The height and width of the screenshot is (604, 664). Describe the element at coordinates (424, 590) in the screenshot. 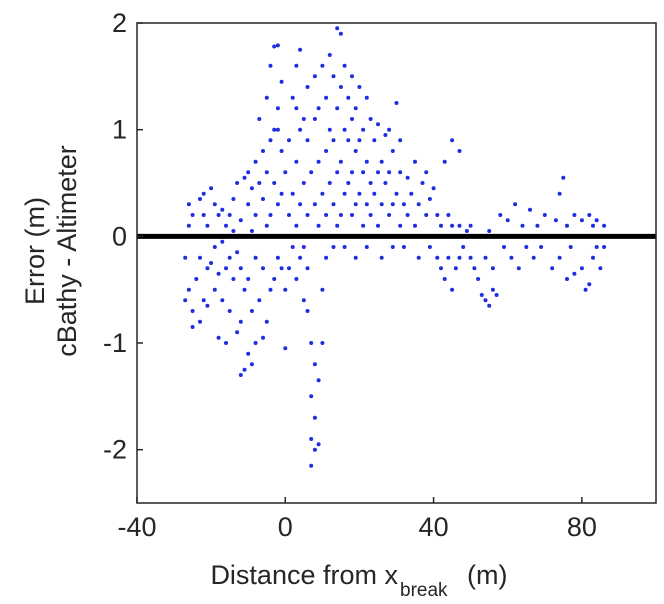

I see `x-axis-label-subscript: break` at that location.